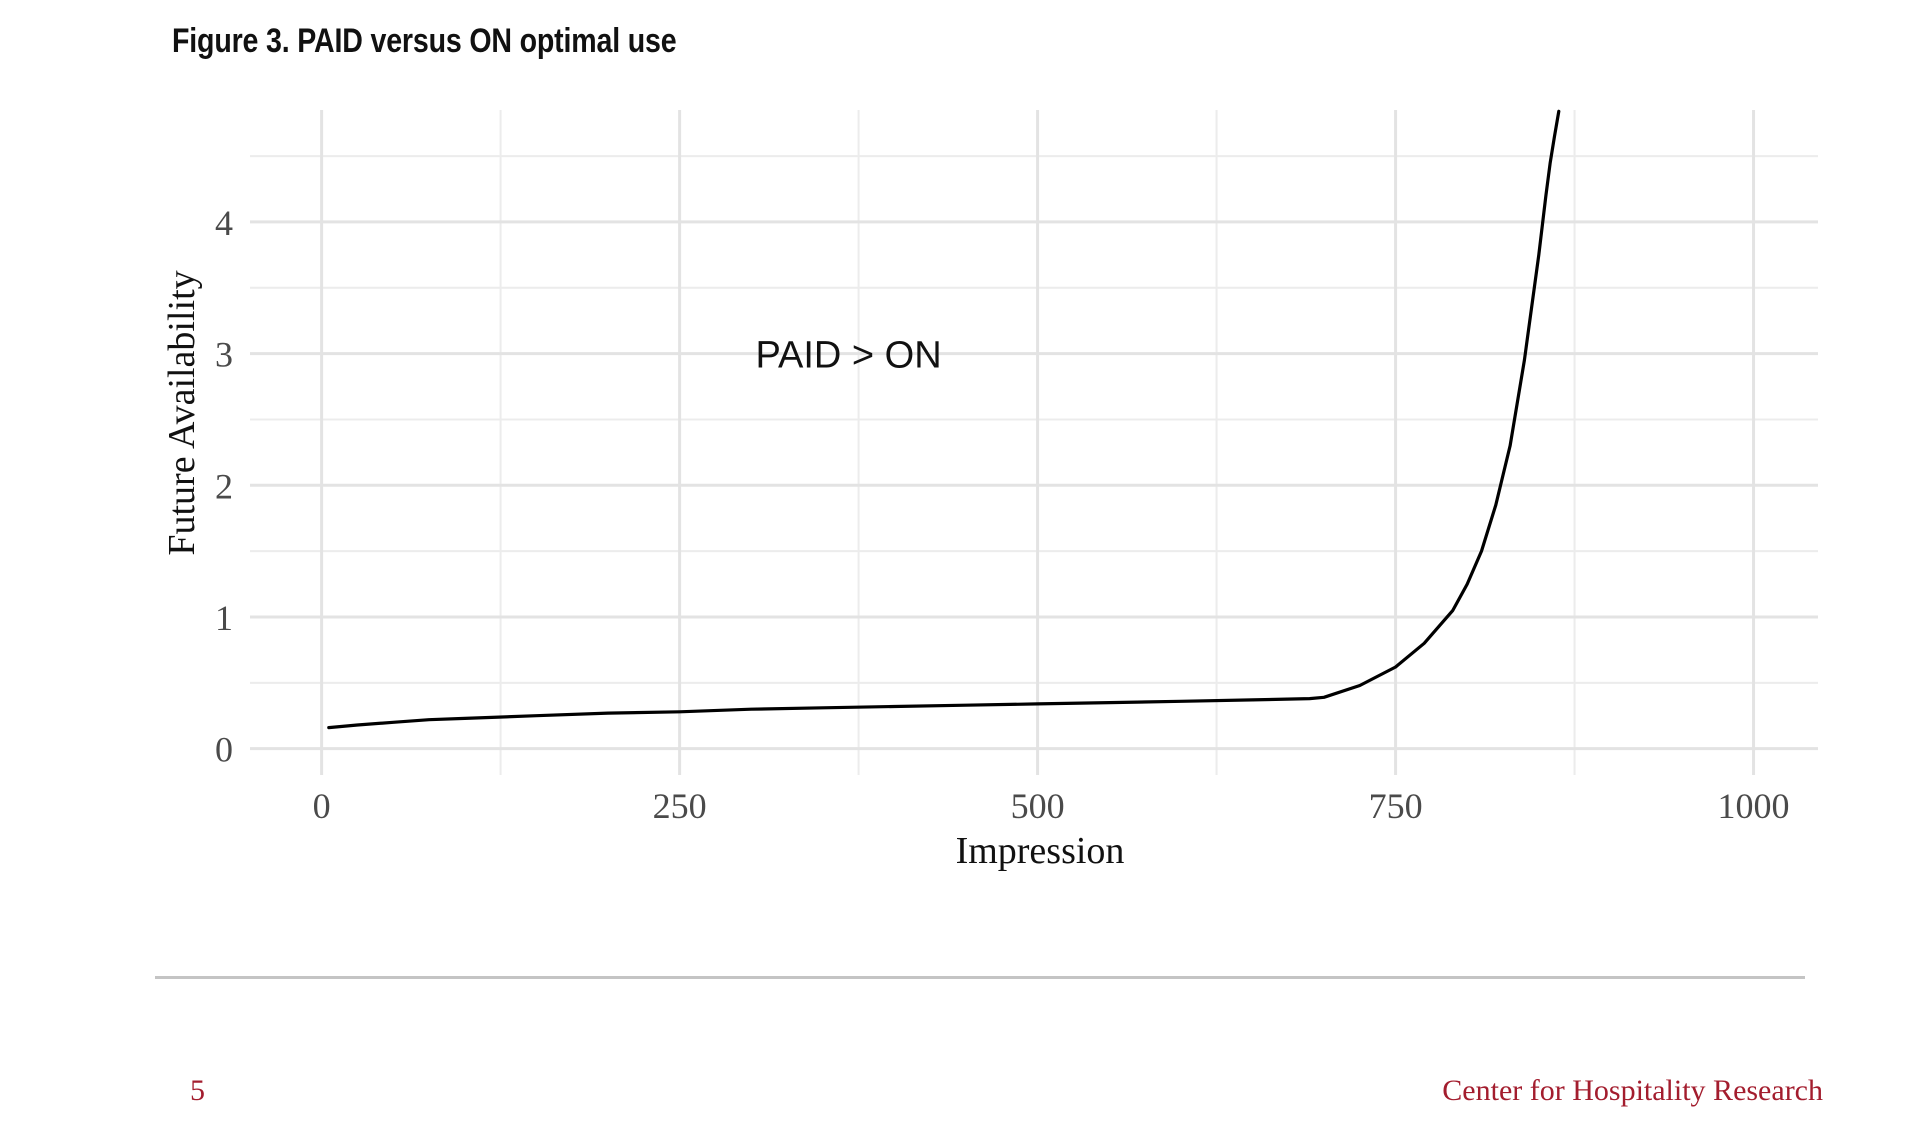  Describe the element at coordinates (1040, 851) in the screenshot. I see `x-axis-label: Impression` at that location.